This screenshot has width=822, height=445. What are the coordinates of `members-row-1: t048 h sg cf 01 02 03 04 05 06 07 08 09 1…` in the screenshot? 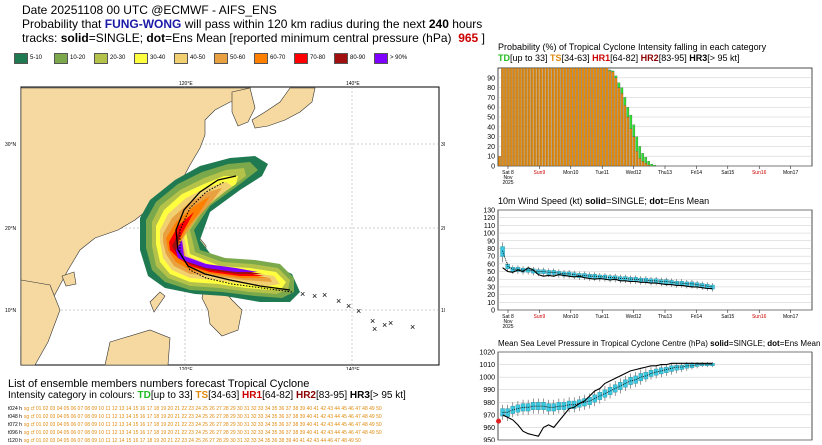 It's located at (196, 417).